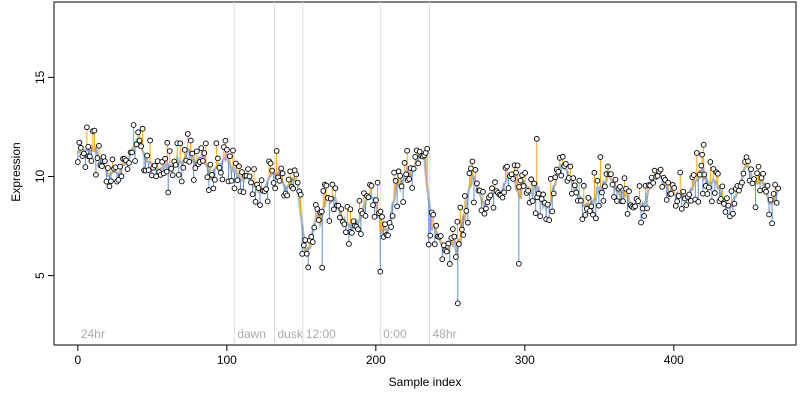 Image resolution: width=800 pixels, height=400 pixels. Describe the element at coordinates (40, 275) in the screenshot. I see `y-tick-label: 5` at that location.